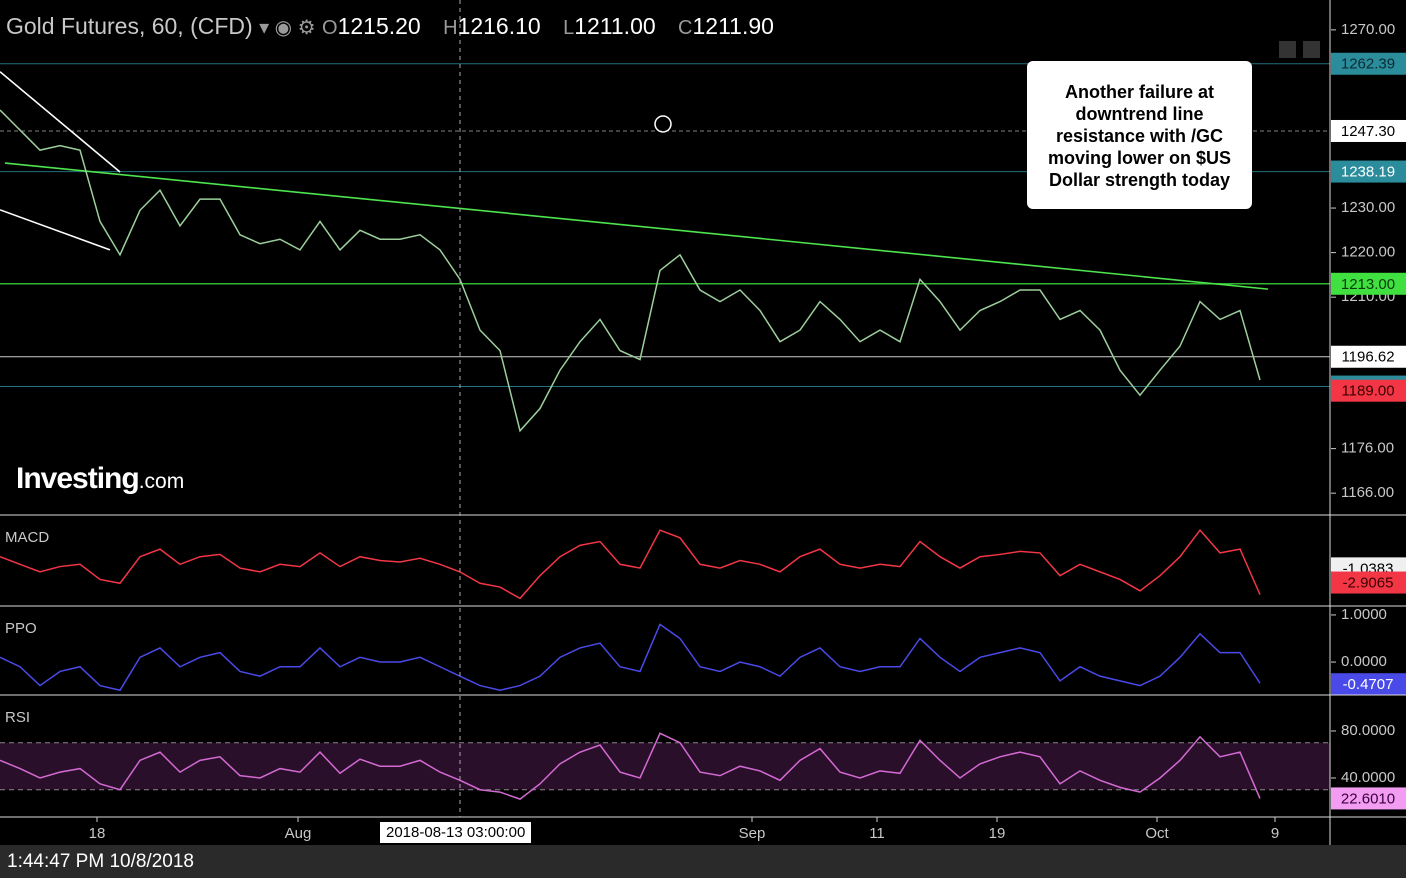 The width and height of the screenshot is (1406, 878). I want to click on x-tick-label: Sep, so click(752, 833).